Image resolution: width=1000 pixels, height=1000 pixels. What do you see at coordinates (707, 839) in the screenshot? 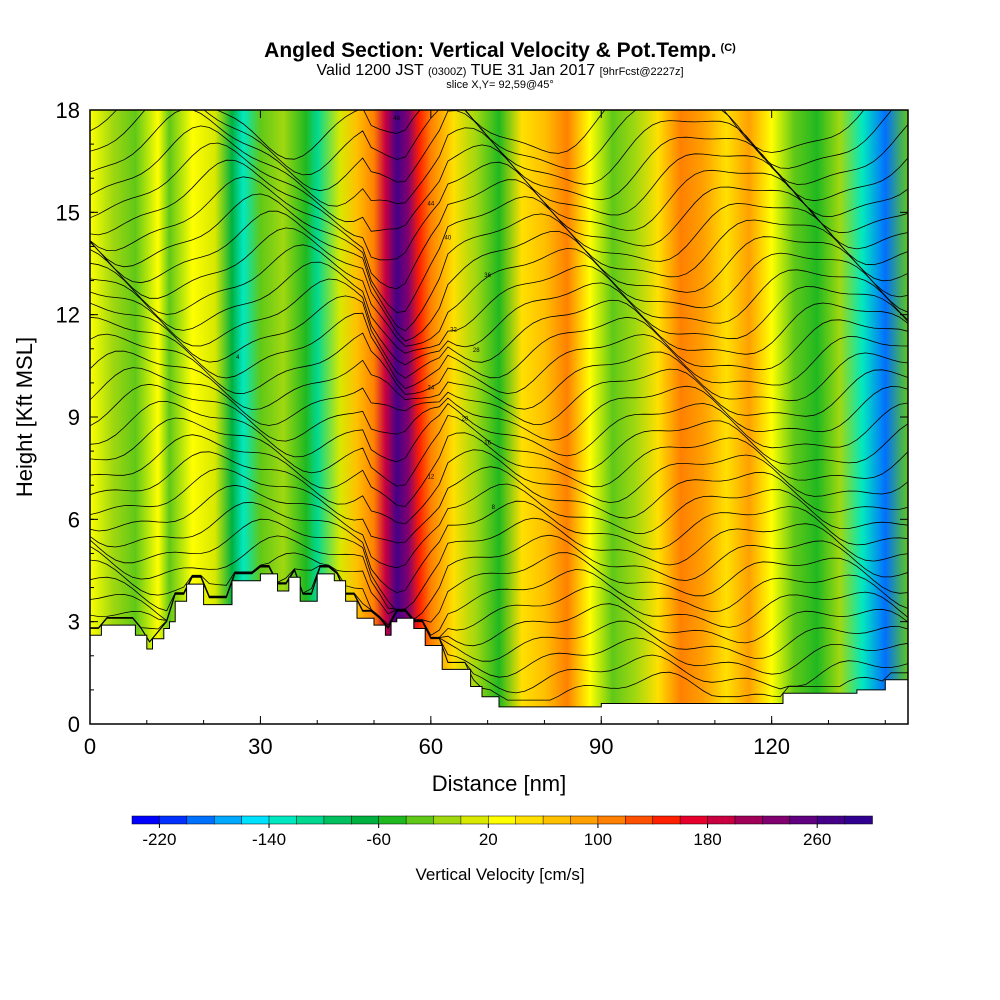
I see `colorbar-tick-label: 180` at bounding box center [707, 839].